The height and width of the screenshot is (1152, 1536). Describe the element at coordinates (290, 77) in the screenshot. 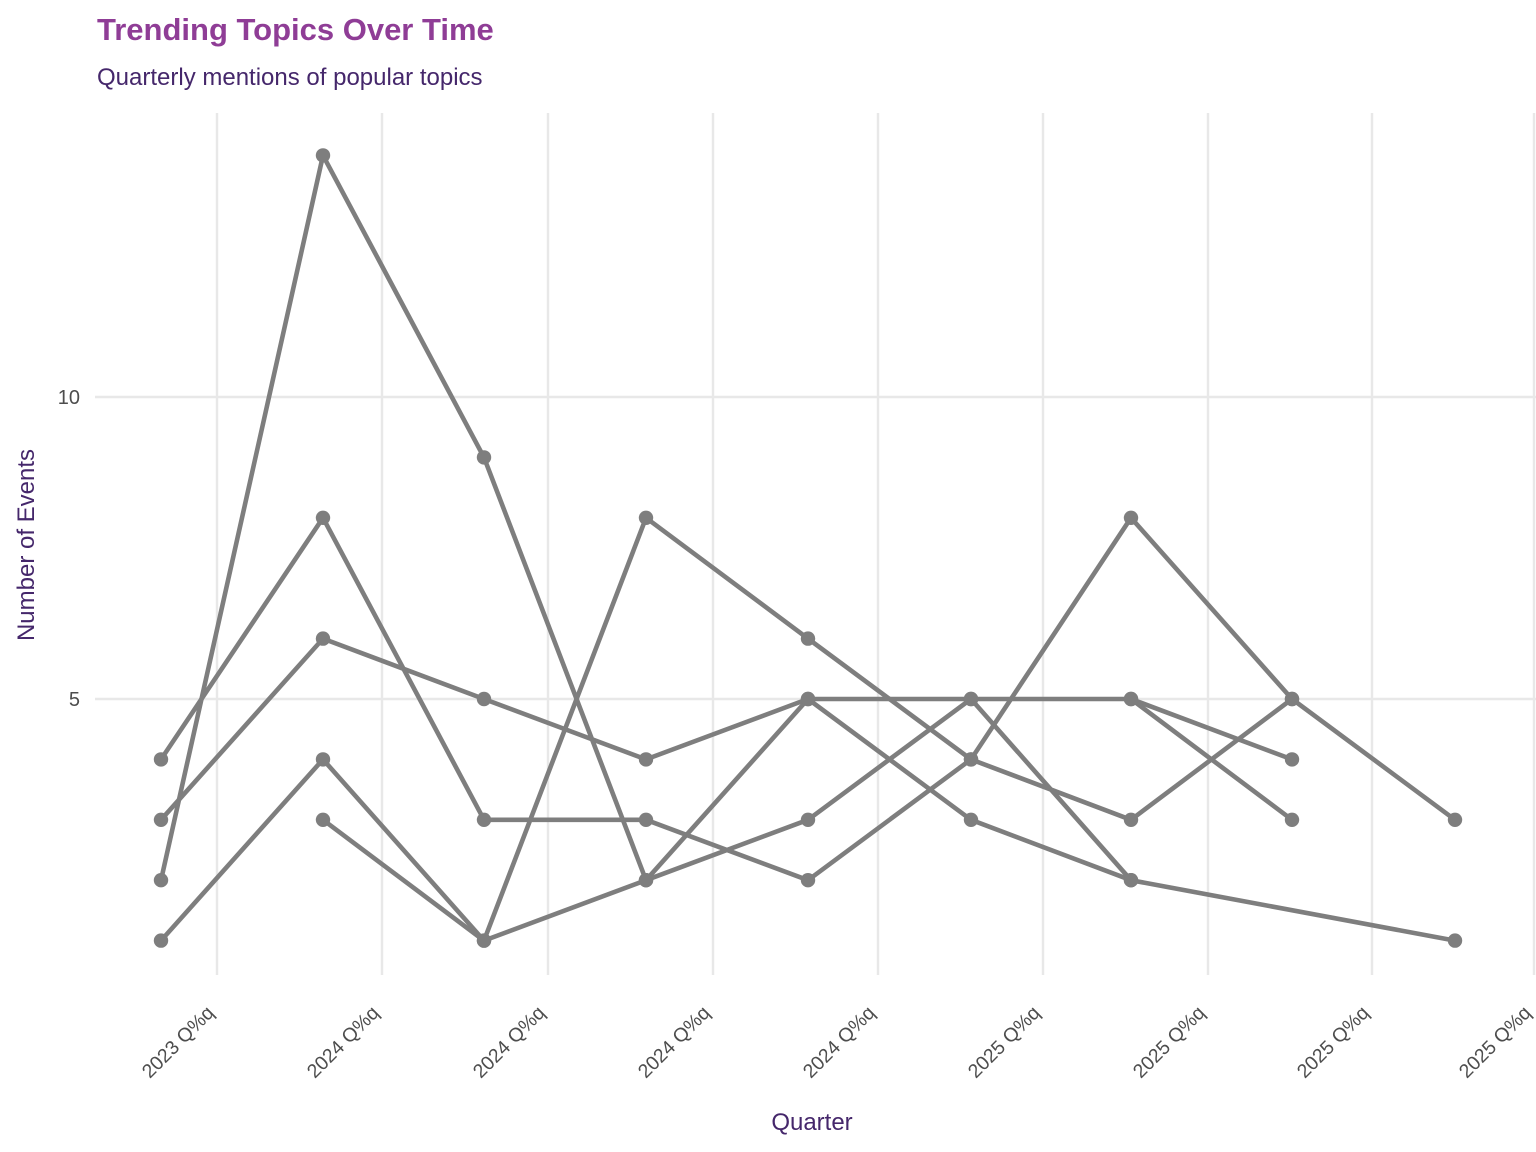

I see `chart-subtitle: Quarterly mentions of popular topics` at that location.